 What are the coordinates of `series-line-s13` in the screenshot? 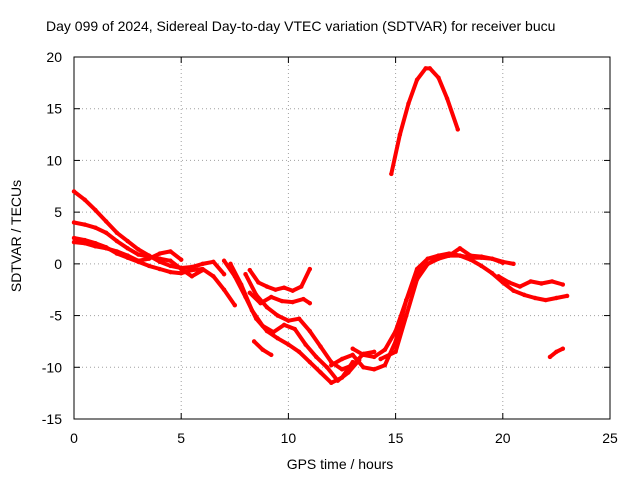 It's located at (474, 307).